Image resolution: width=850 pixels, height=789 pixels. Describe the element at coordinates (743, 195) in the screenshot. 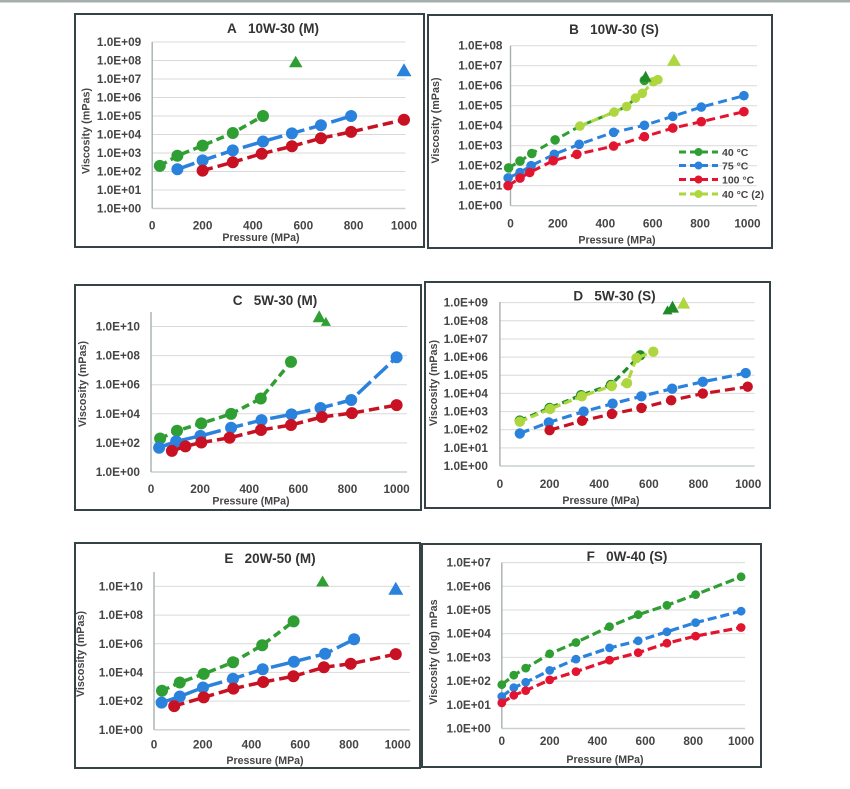

I see `svg-text: 40 °C (2)` at that location.